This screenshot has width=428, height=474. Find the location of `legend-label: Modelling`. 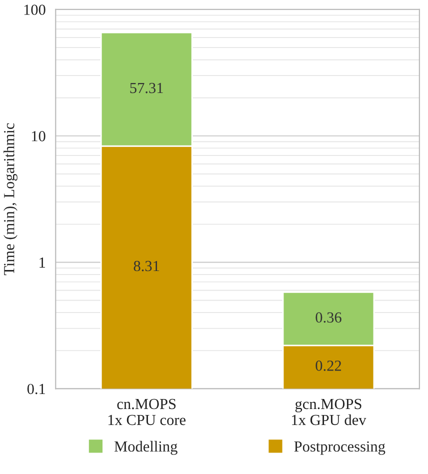

legend-label: Modelling is located at coordinates (146, 447).